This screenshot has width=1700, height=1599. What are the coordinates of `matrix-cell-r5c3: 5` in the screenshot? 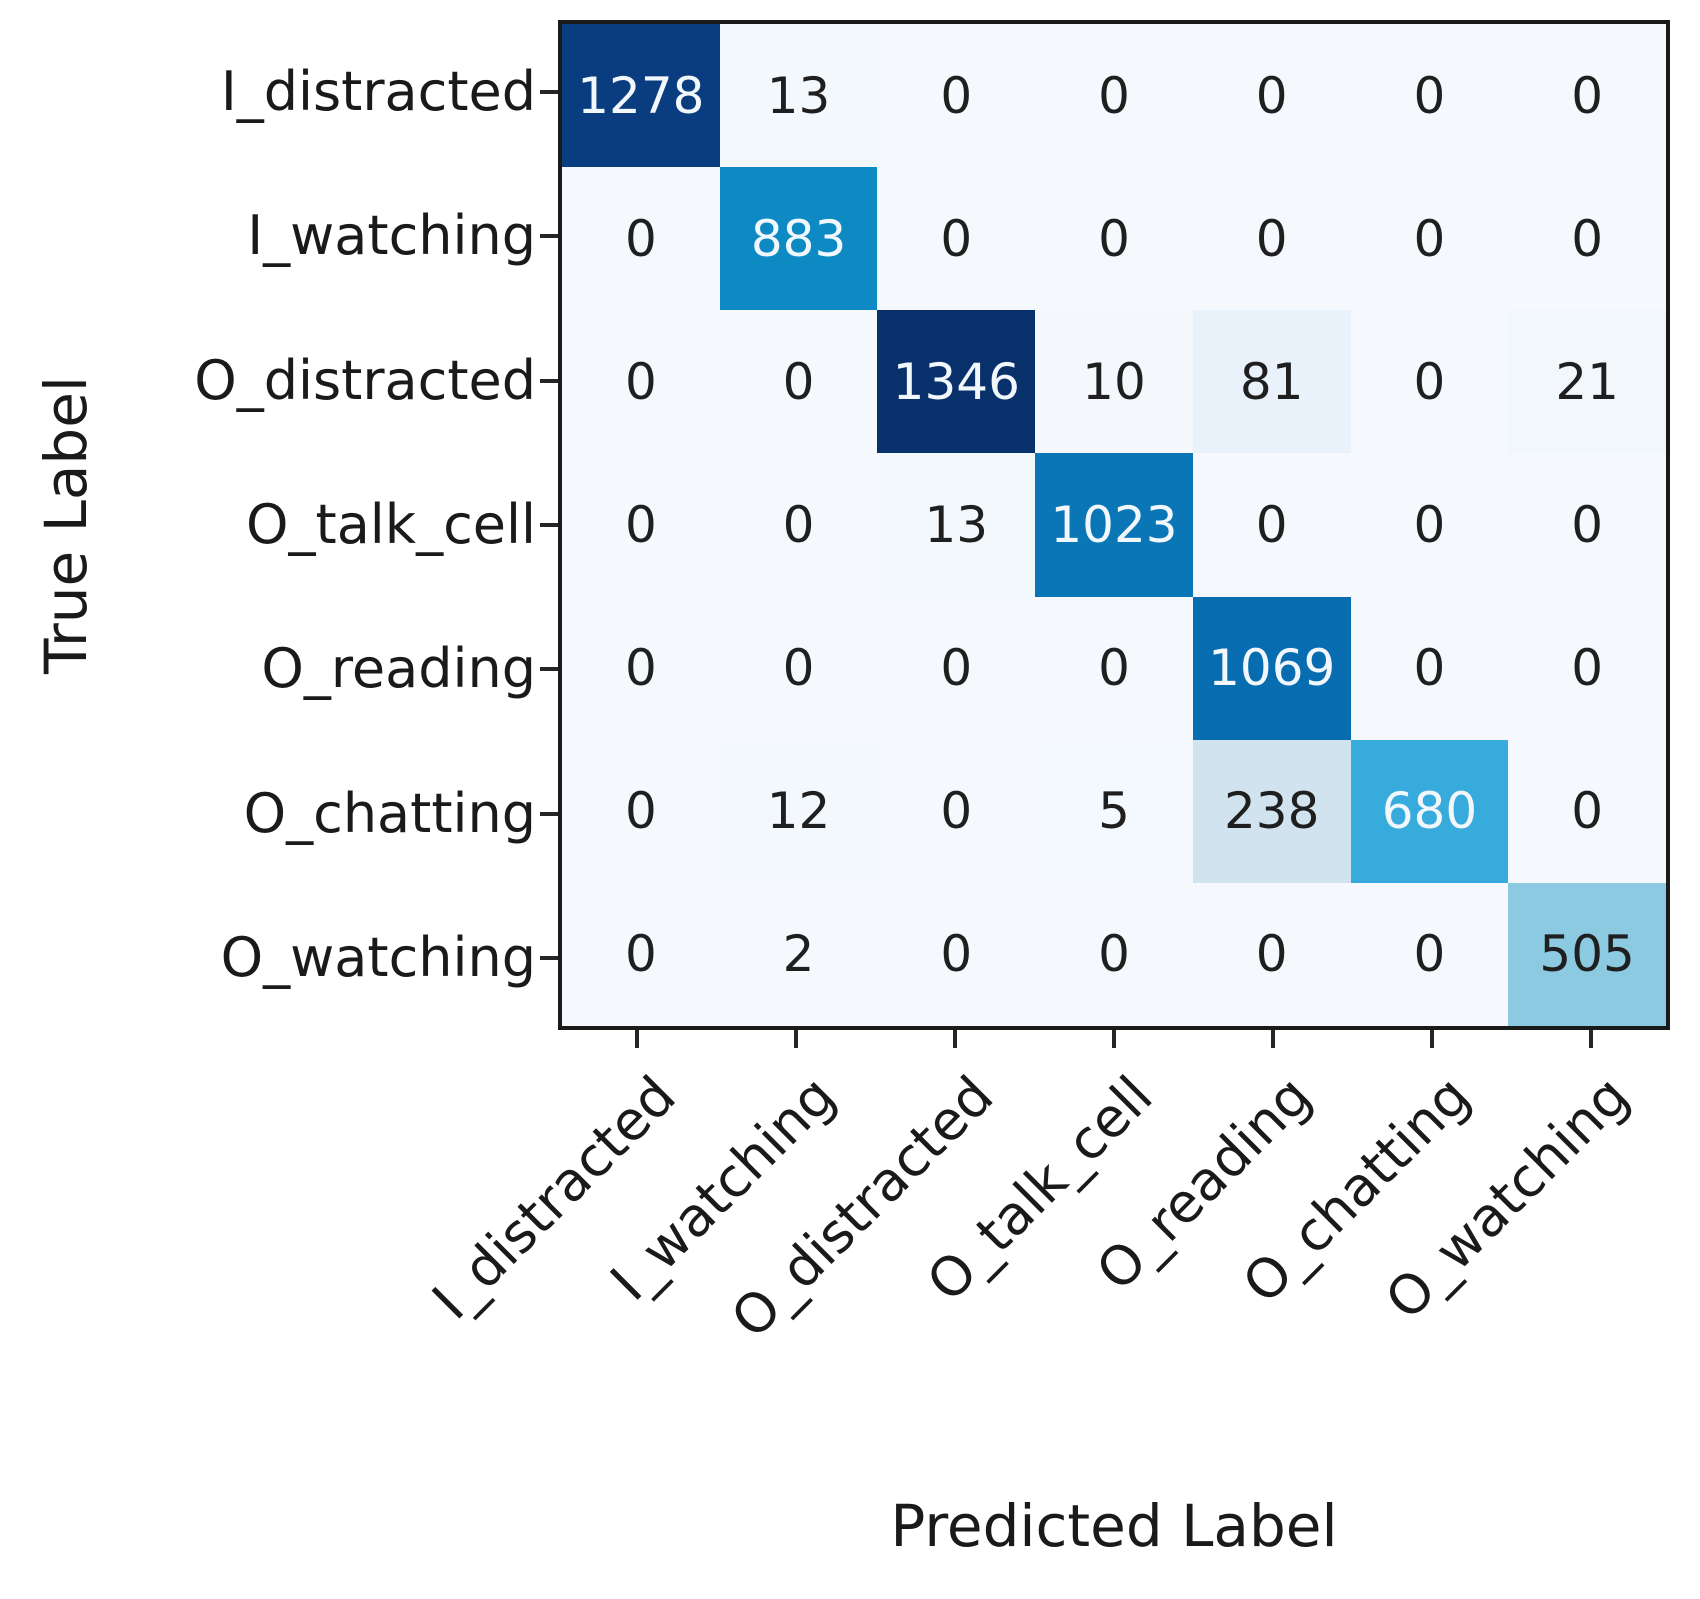 It's located at (1114, 811).